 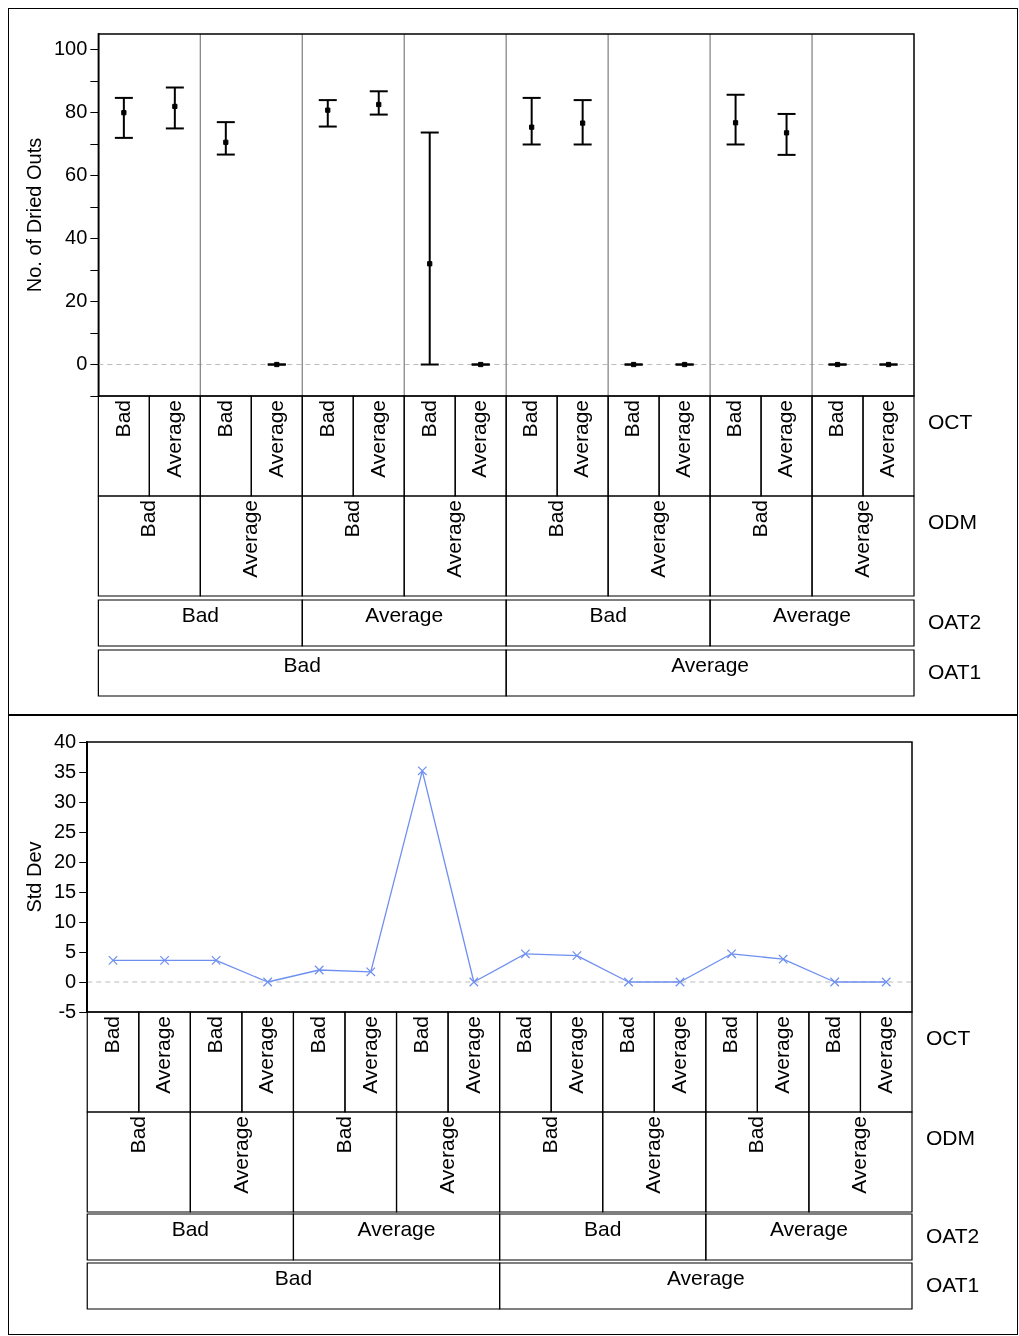 What do you see at coordinates (76, 111) in the screenshot?
I see `y-tick-label: 80` at bounding box center [76, 111].